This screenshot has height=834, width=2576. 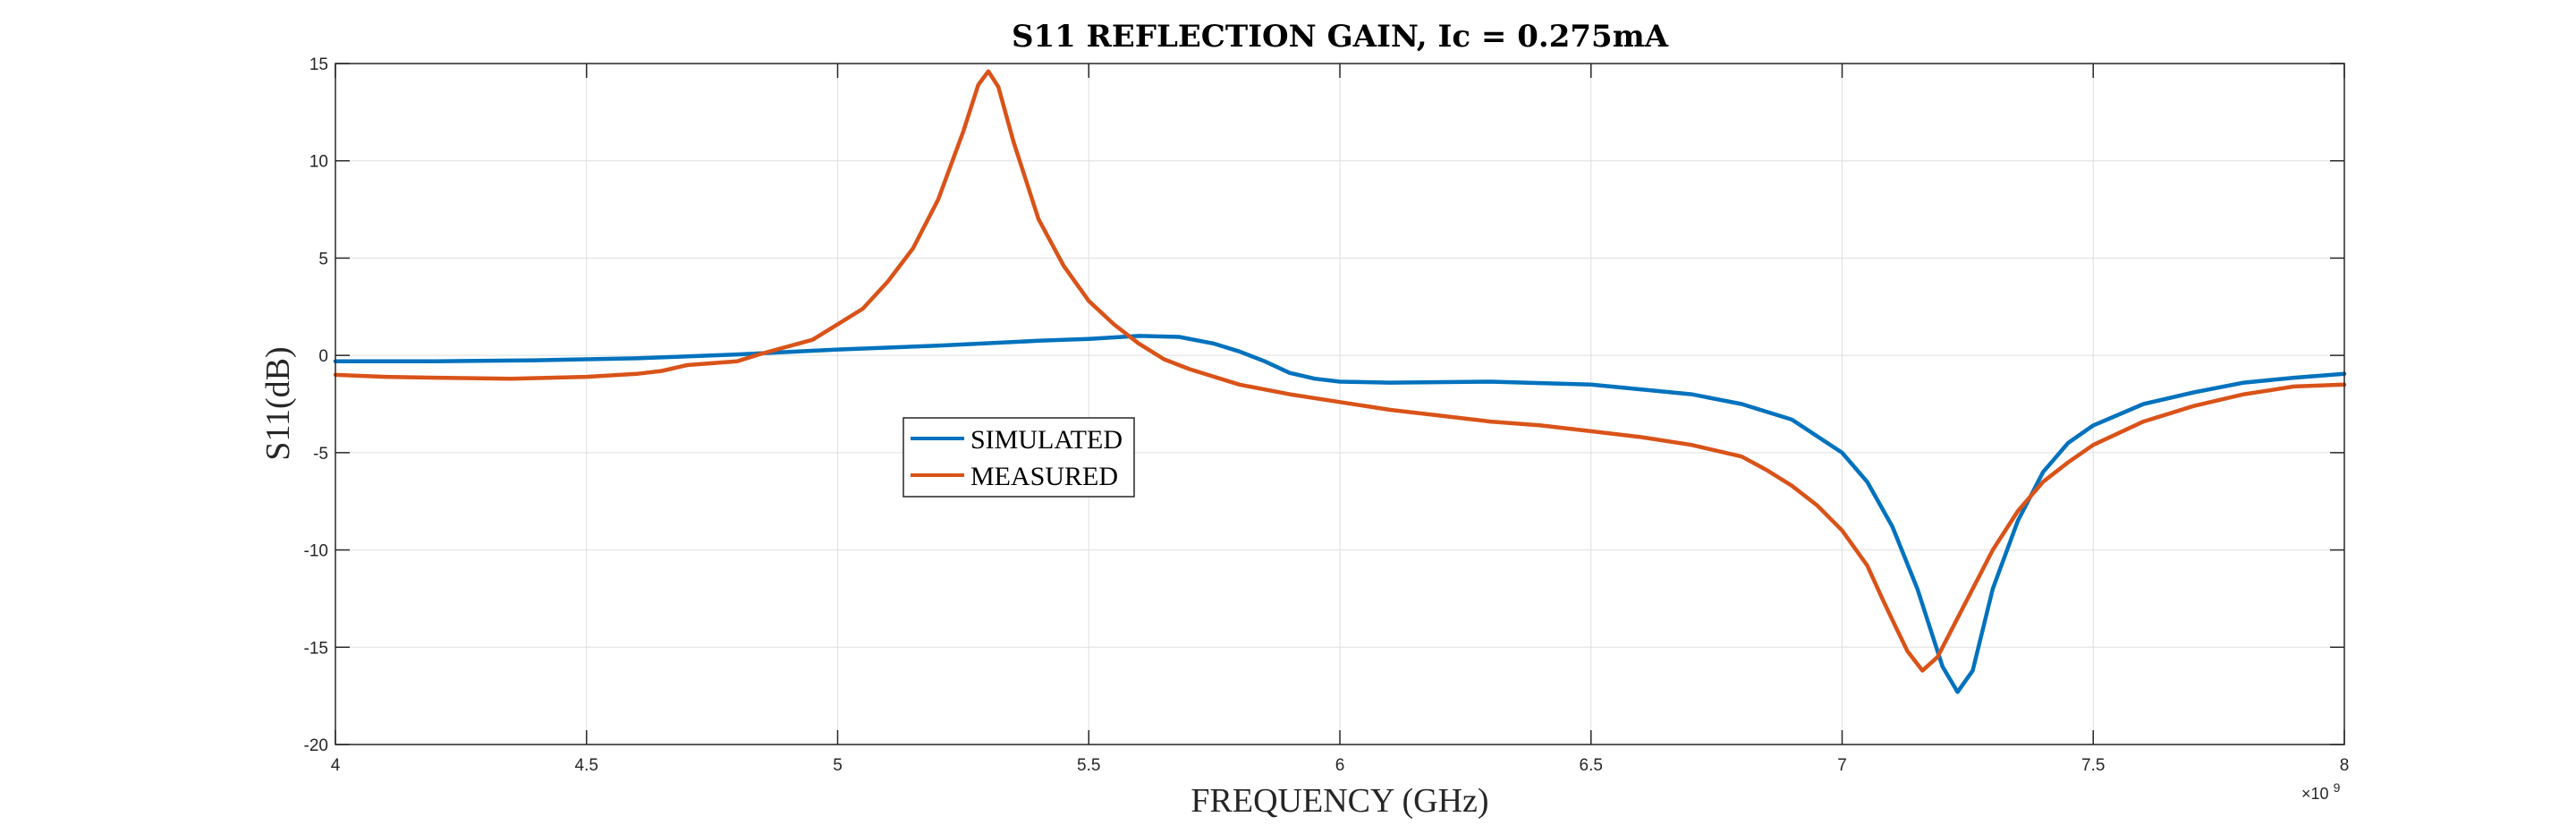 I want to click on x-exponent-base: ×10, so click(x=2315, y=794).